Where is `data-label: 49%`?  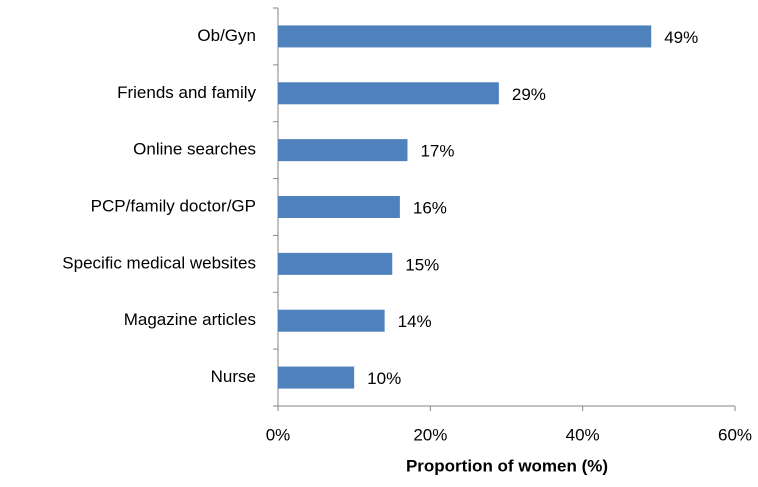
data-label: 49% is located at coordinates (681, 37).